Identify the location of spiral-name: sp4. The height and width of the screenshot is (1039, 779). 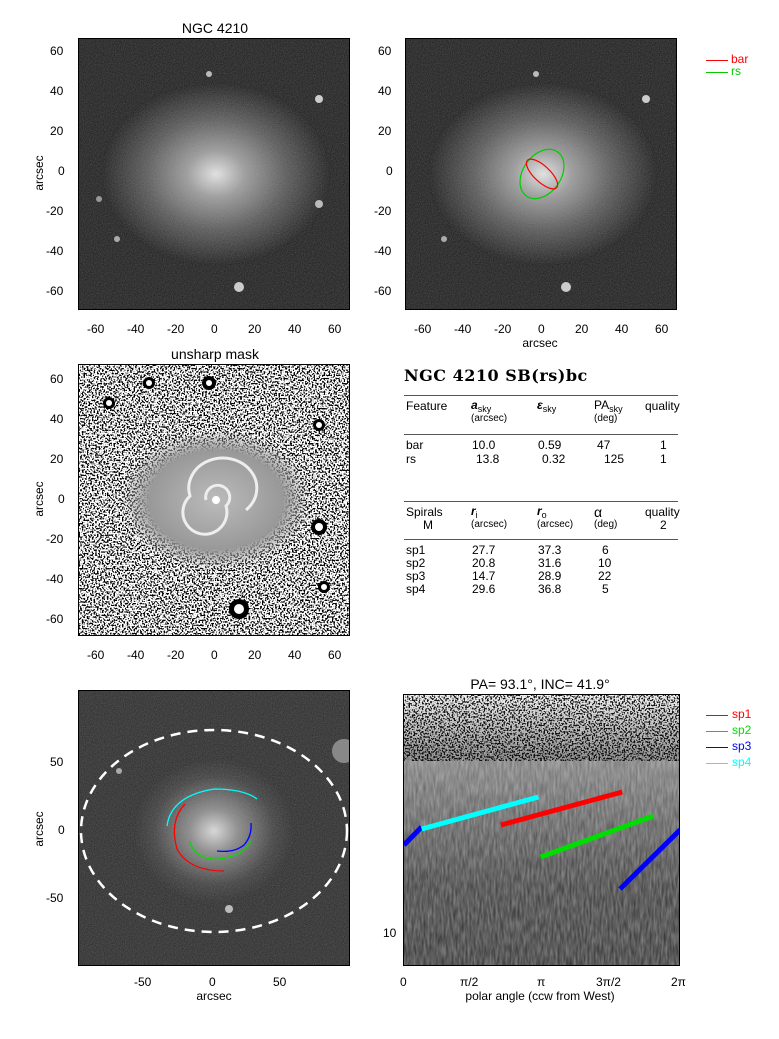
(416, 589).